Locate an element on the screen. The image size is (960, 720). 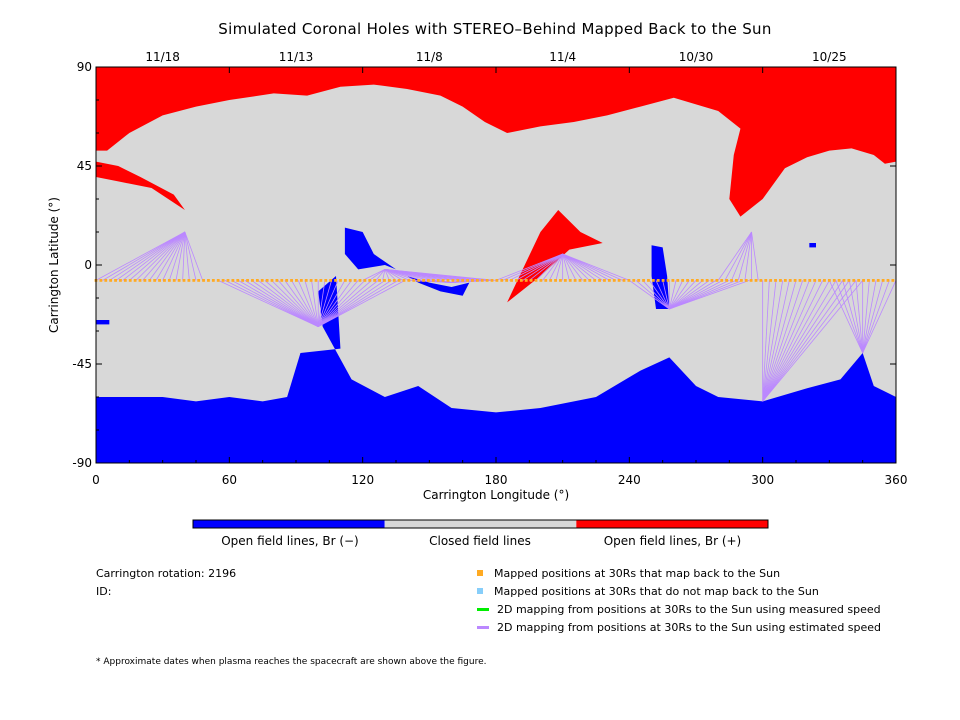
legend-swatch-estimated-speed is located at coordinates (483, 627).